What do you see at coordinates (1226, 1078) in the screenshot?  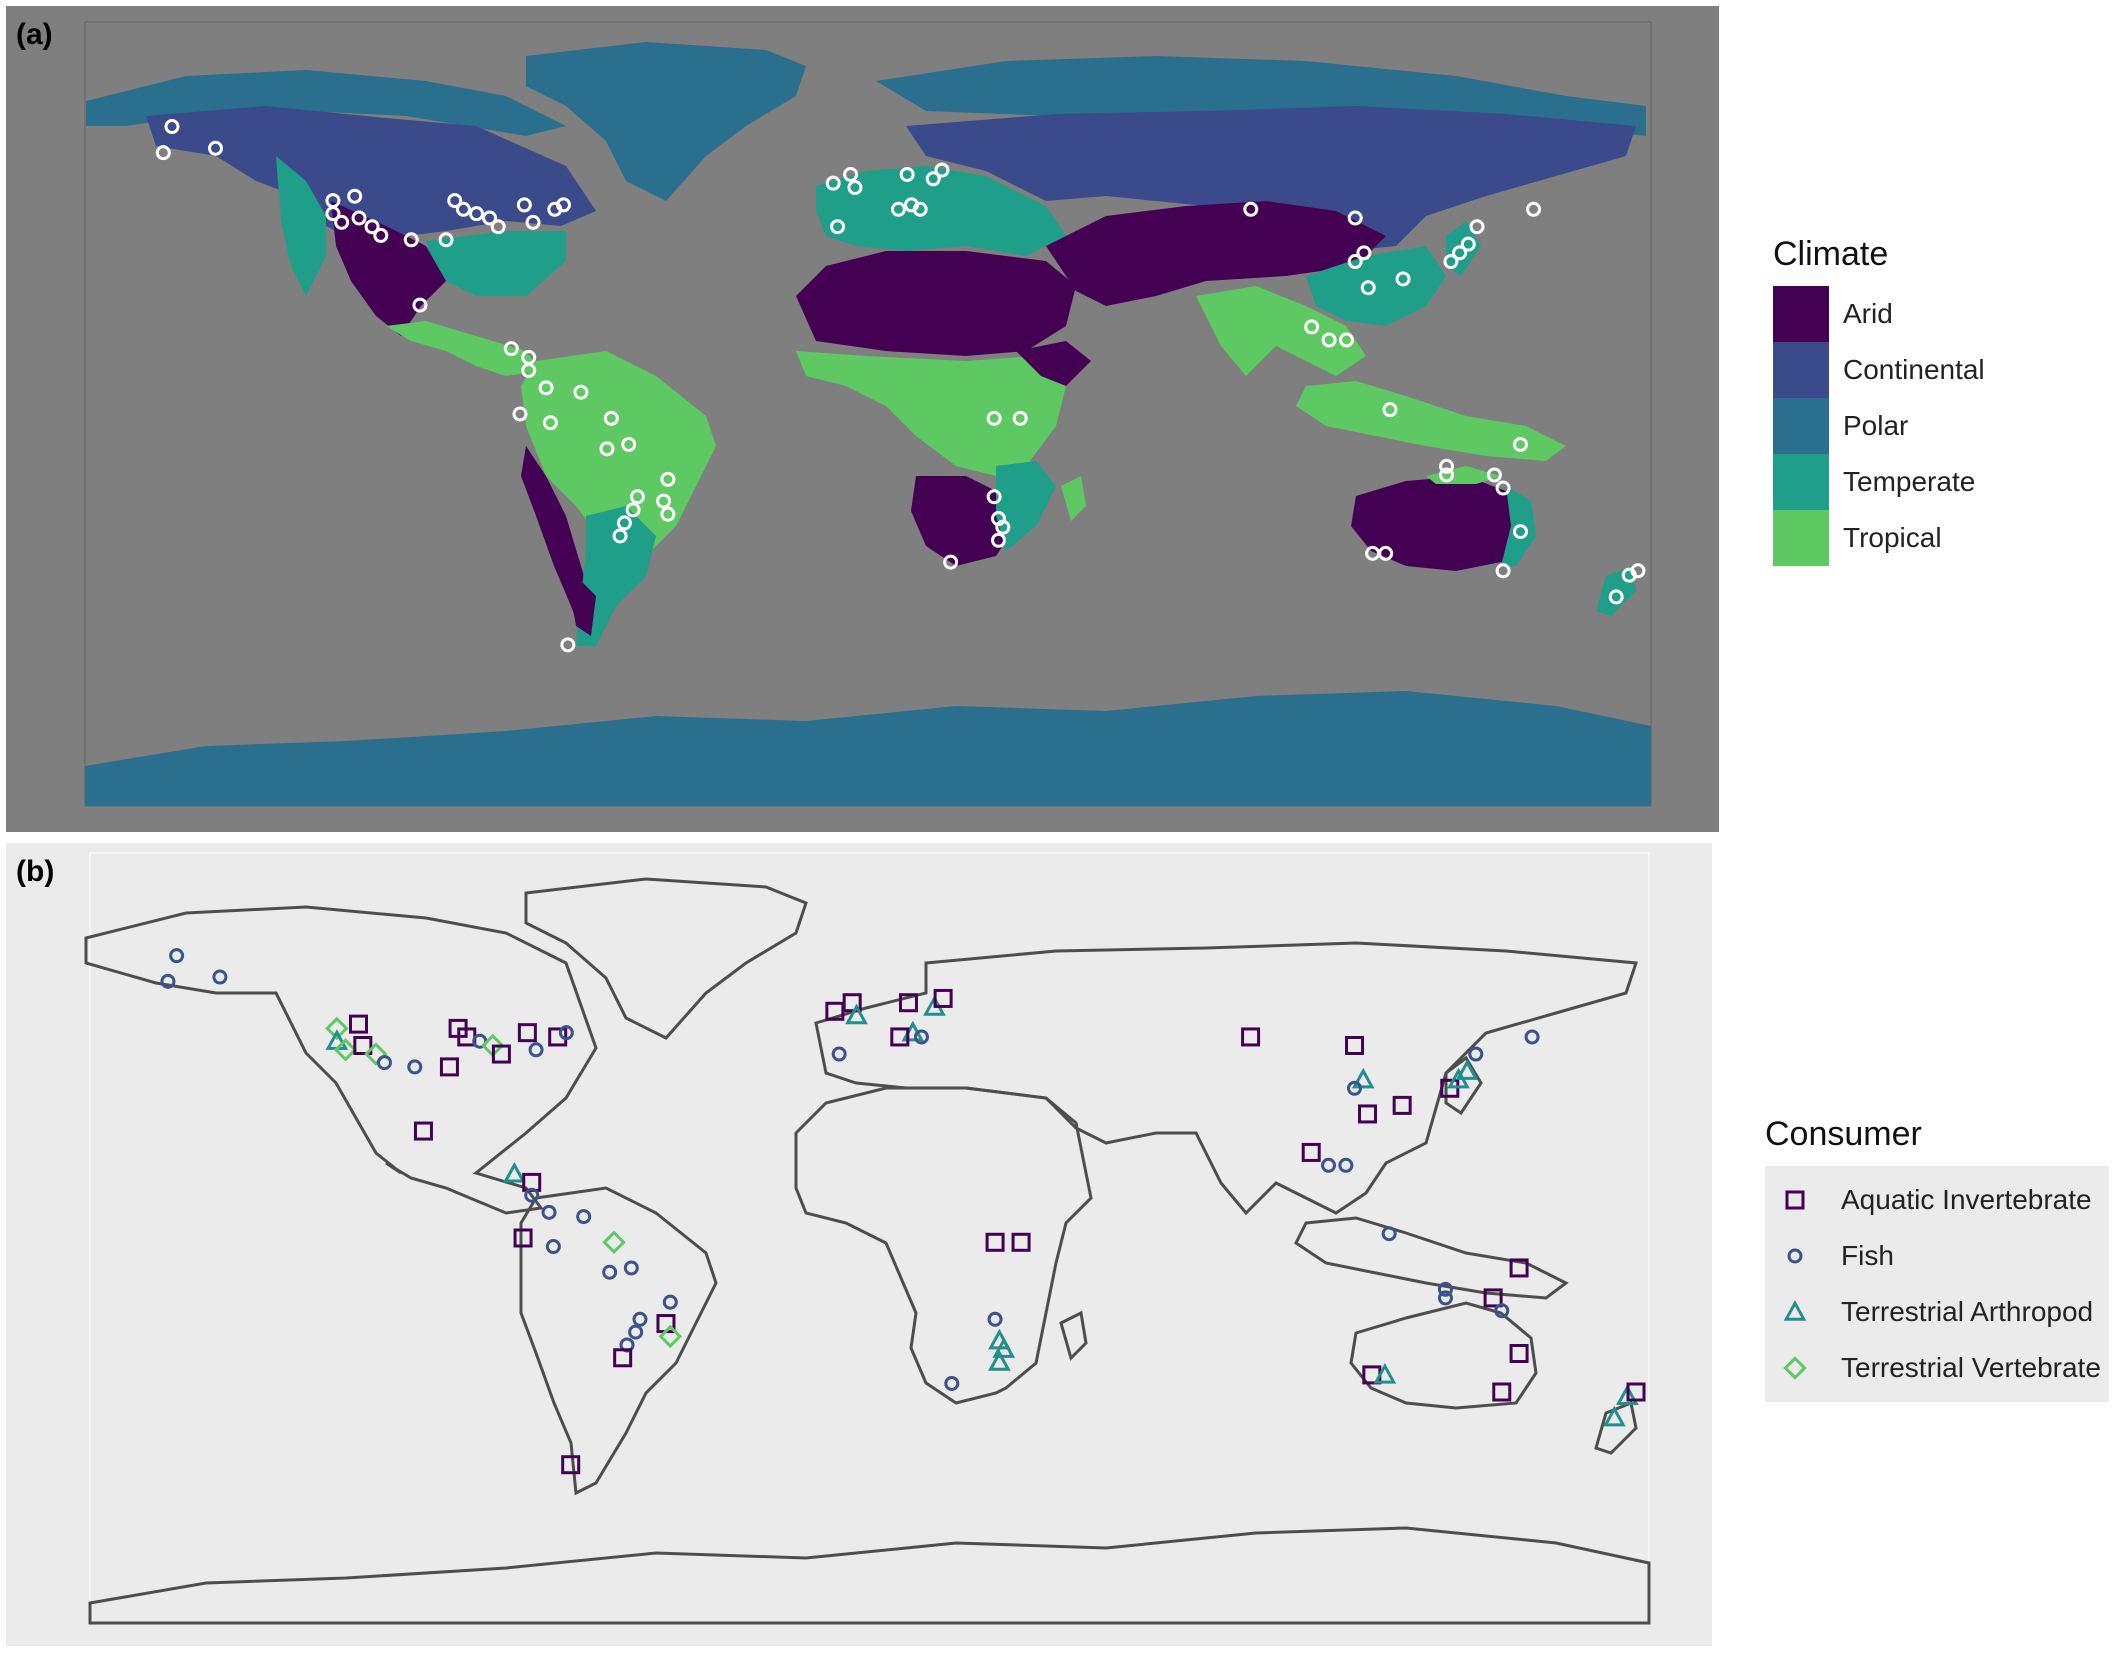 I see `outline-eurasia` at bounding box center [1226, 1078].